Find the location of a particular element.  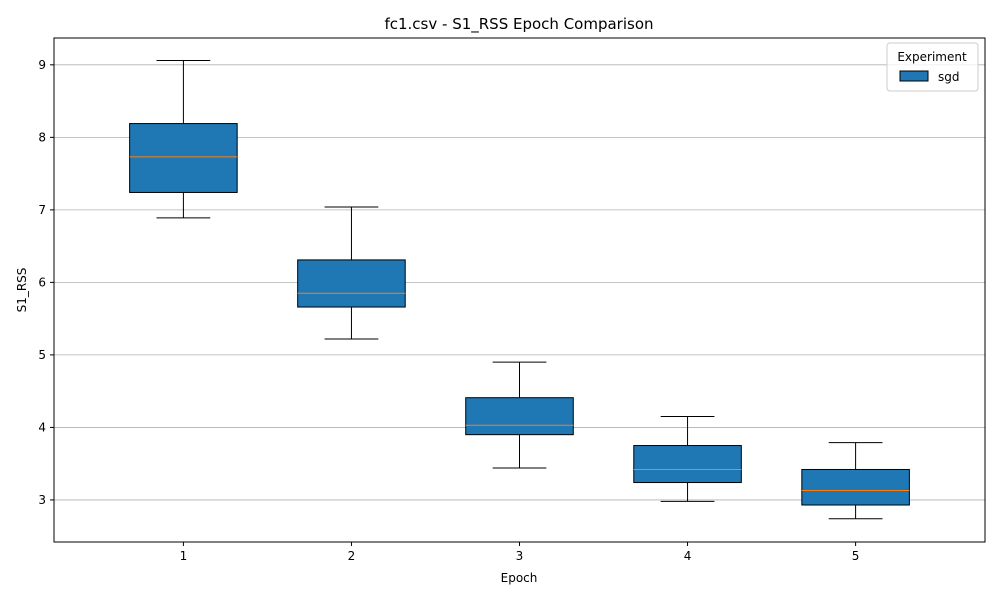

y-tick-label: 4 is located at coordinates (42, 427).